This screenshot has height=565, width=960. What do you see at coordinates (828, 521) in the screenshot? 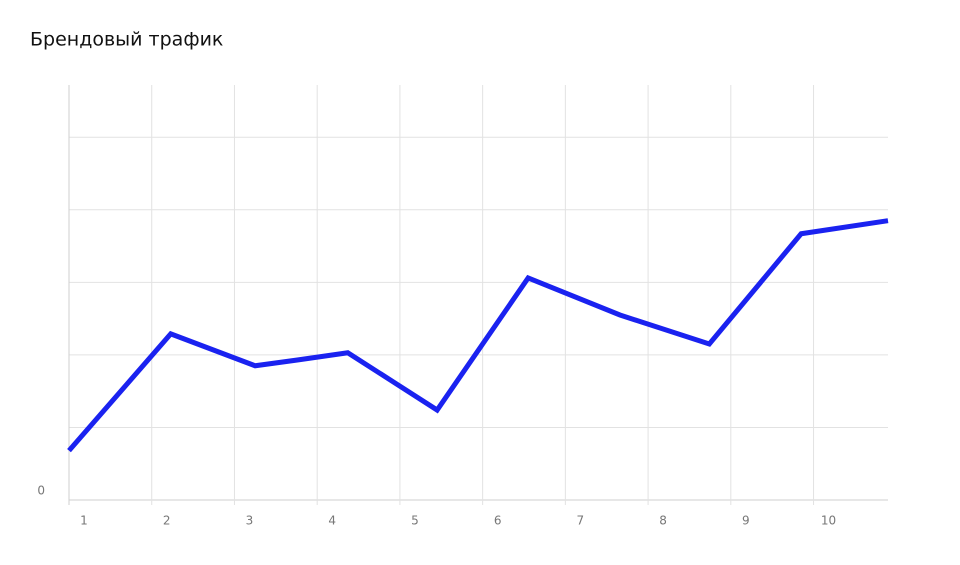
I see `x-tick-label: 10` at bounding box center [828, 521].